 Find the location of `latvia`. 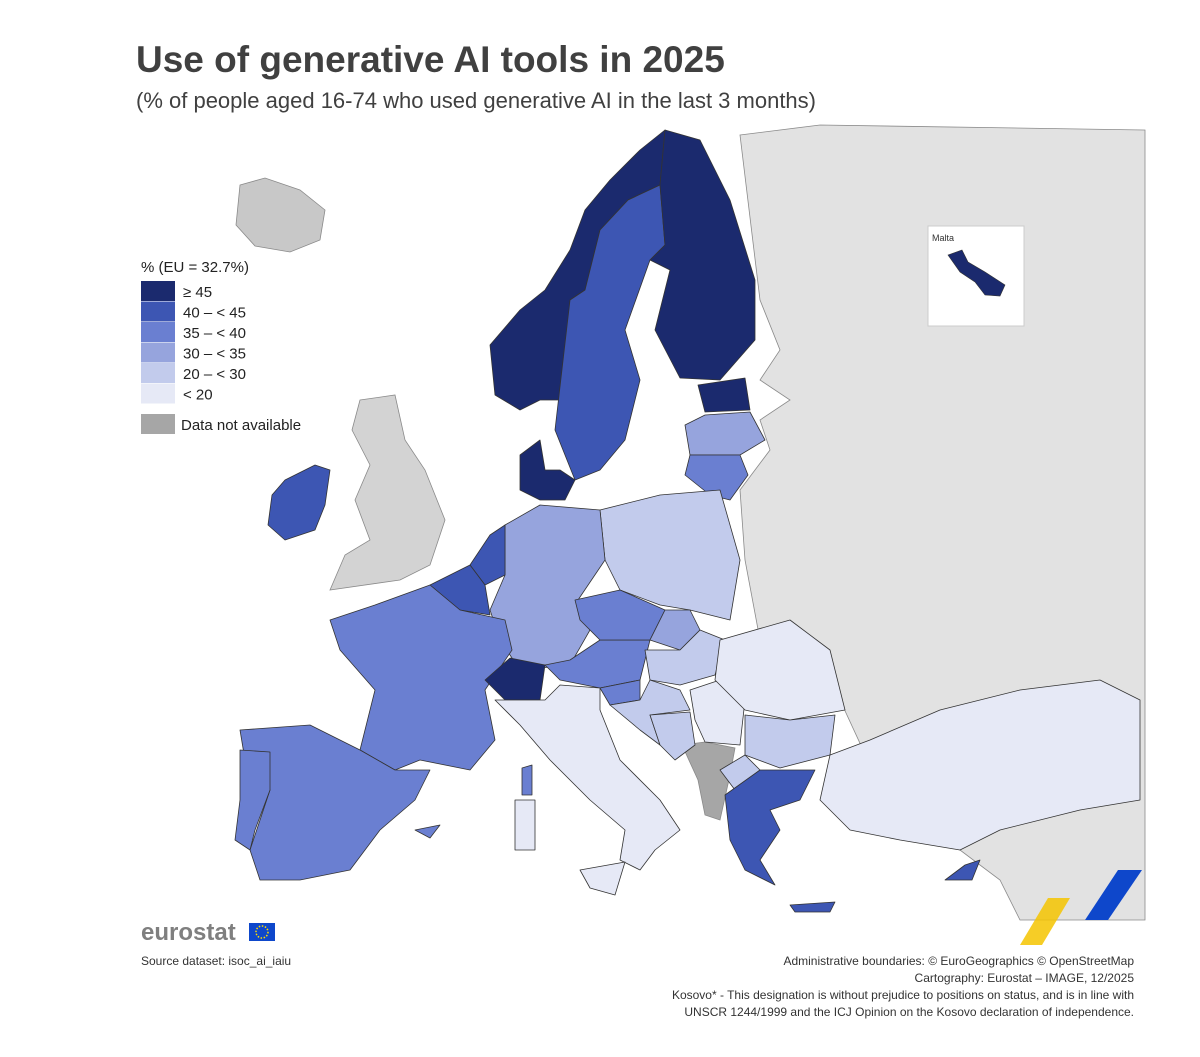

latvia is located at coordinates (725, 433).